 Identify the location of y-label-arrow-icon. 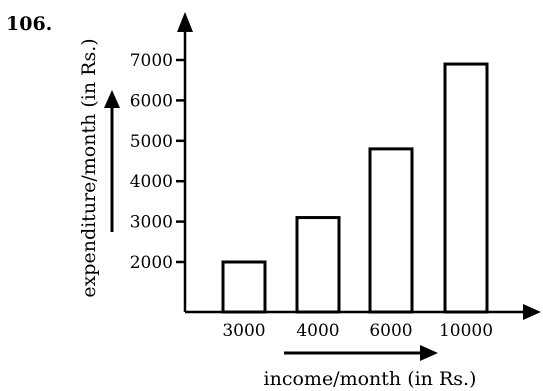
(112, 99).